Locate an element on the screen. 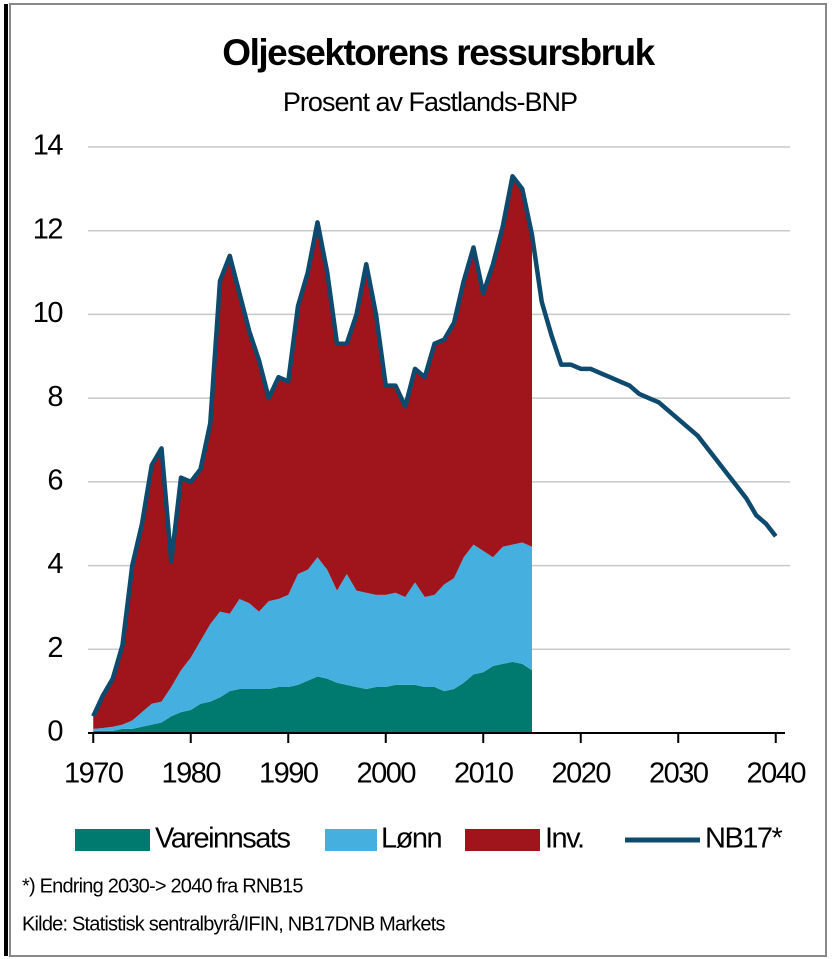 The width and height of the screenshot is (834, 959). x-tick-label: 2000 is located at coordinates (385, 774).